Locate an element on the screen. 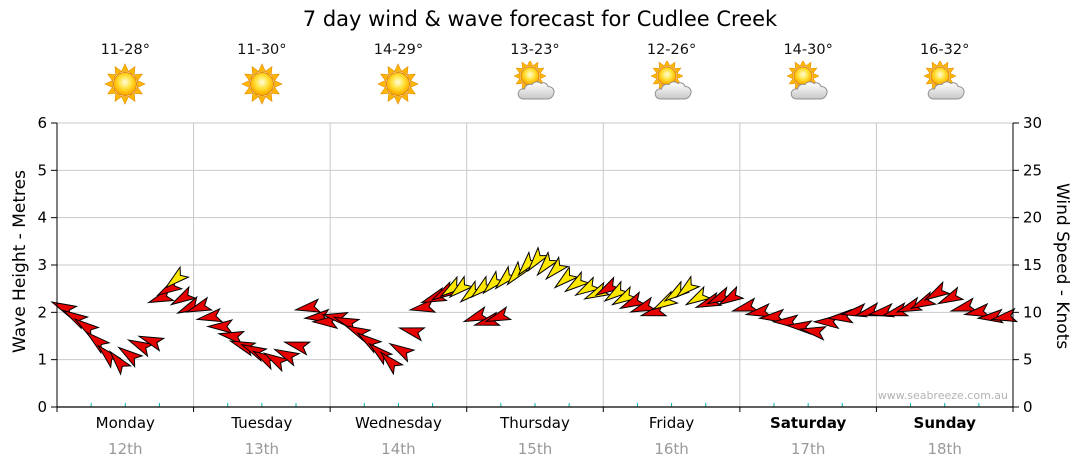 The image size is (1080, 475). day-label-tuesday: Tuesday is located at coordinates (262, 423).